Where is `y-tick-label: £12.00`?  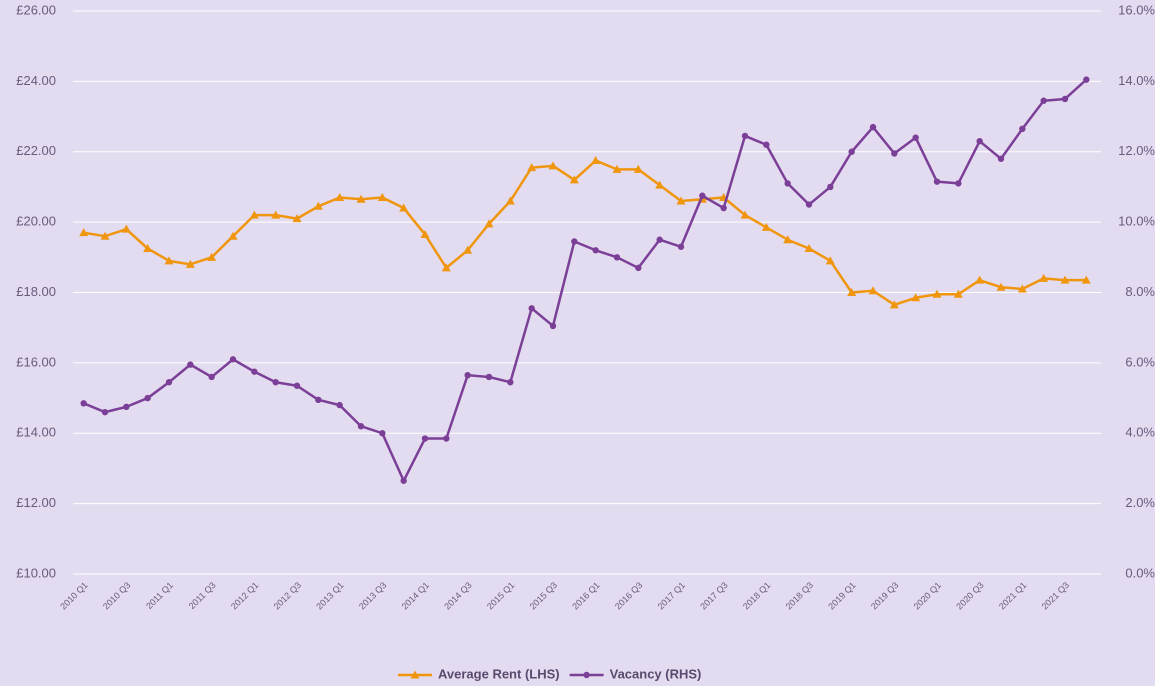 y-tick-label: £12.00 is located at coordinates (36, 502).